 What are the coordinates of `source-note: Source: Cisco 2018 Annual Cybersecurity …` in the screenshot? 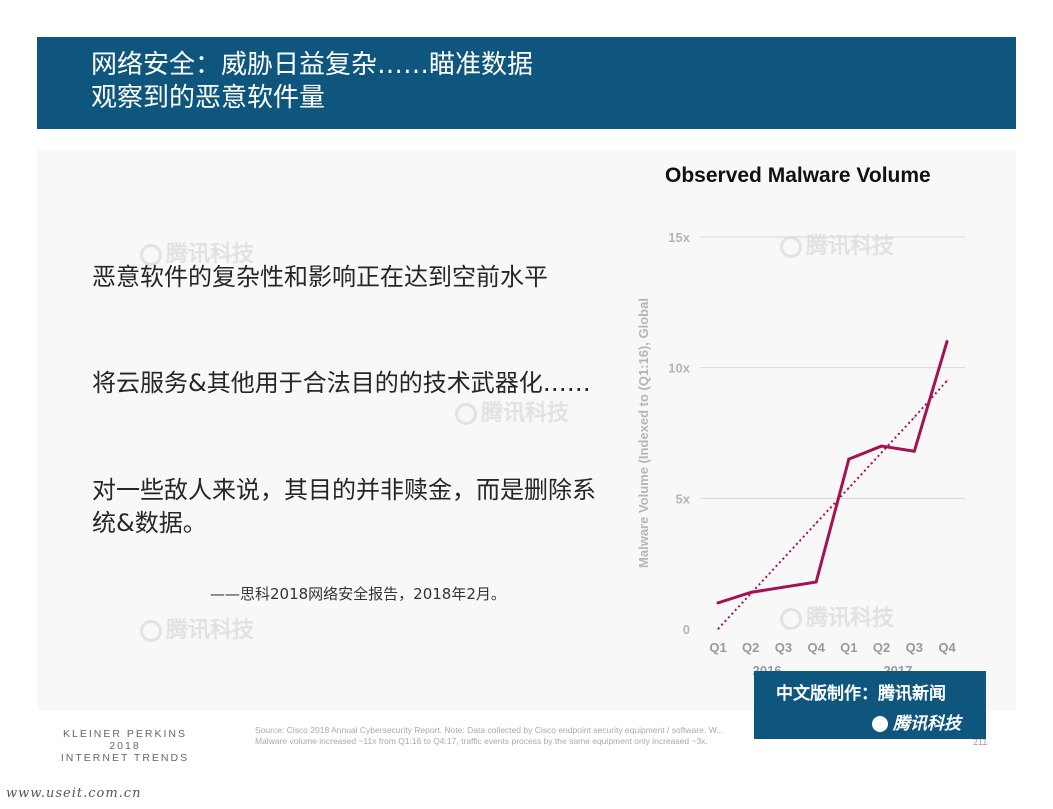 It's located at (525, 736).